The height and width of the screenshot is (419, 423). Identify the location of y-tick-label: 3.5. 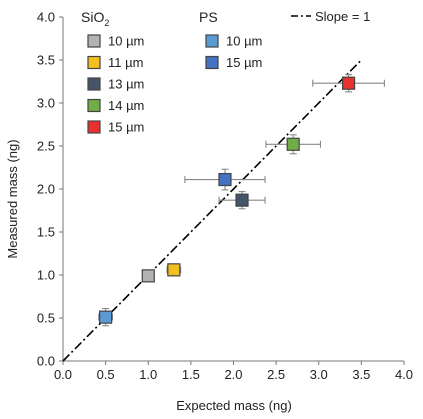
(46, 60).